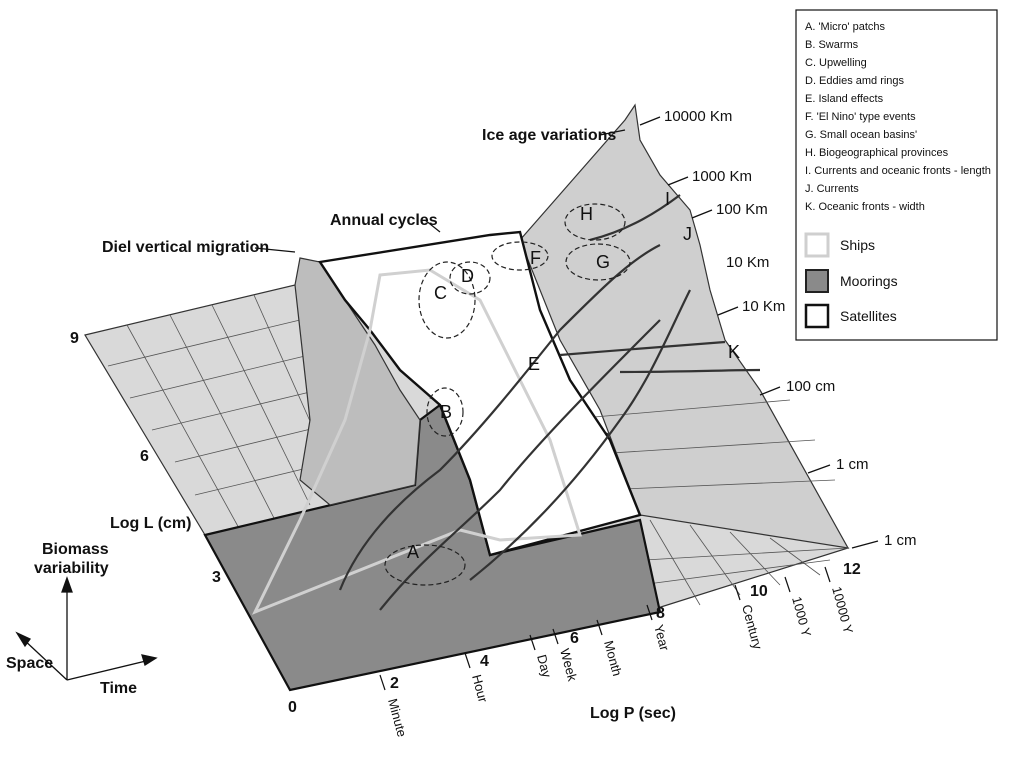  Describe the element at coordinates (861, 135) in the screenshot. I see `legend-item: G. Small ocean basins'` at that location.